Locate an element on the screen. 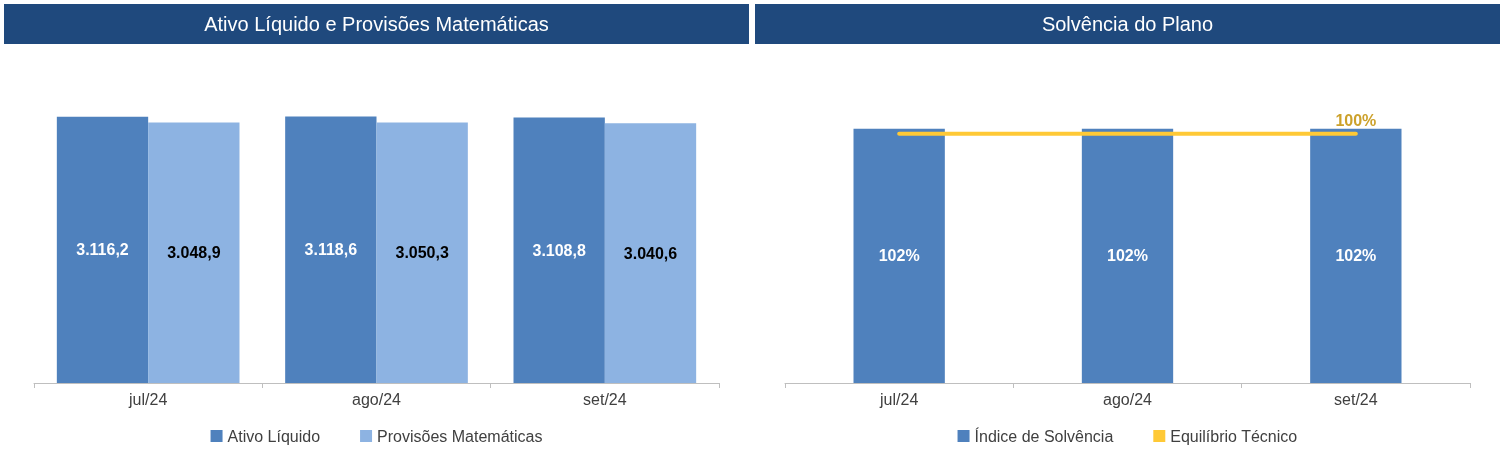  data-label: 3.040,6 is located at coordinates (650, 253).